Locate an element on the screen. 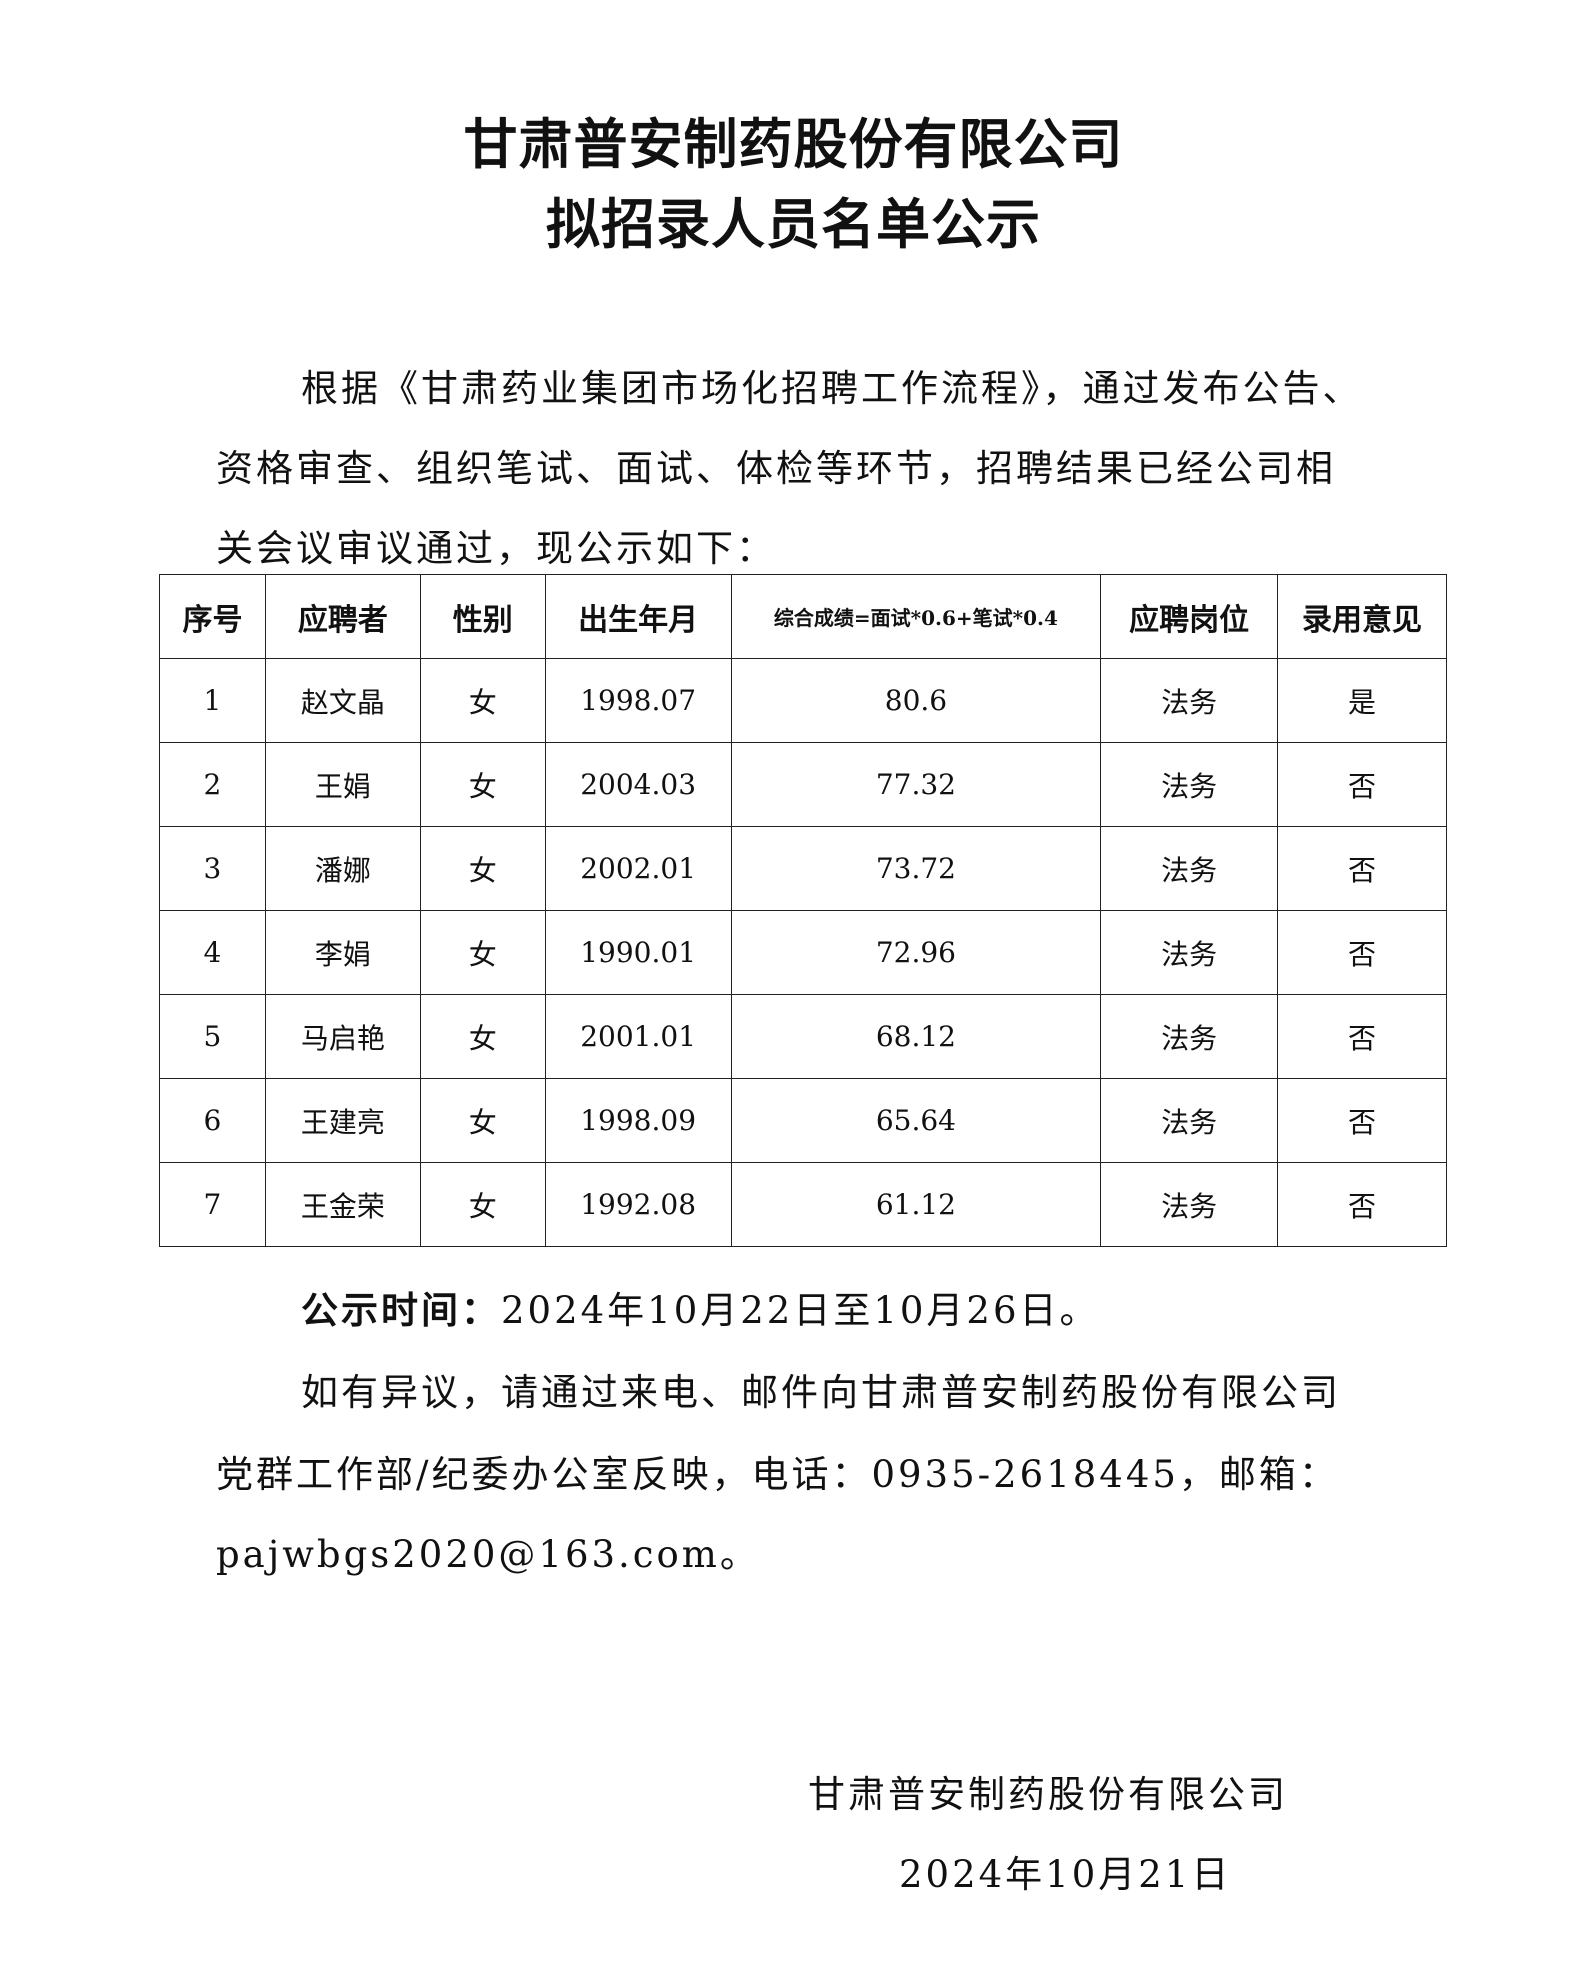  table-row: 6 王建亮女 1998.09 65.64 法务否 is located at coordinates (803, 1120).